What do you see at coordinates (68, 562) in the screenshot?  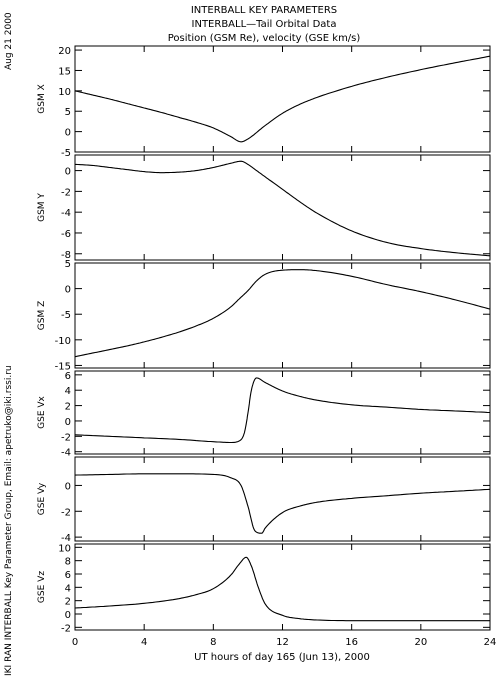 I see `y-tick-label: 8` at bounding box center [68, 562].